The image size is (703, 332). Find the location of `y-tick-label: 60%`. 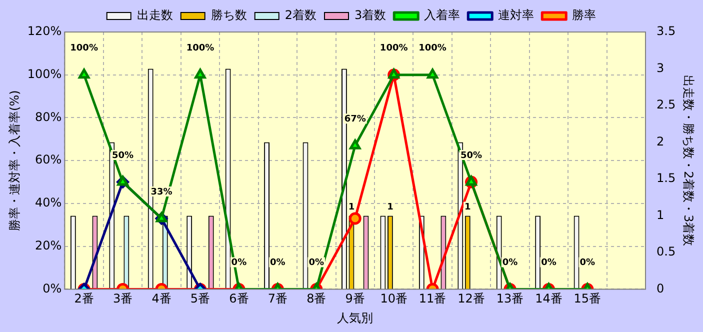

y-tick-label: 60% is located at coordinates (48, 159).